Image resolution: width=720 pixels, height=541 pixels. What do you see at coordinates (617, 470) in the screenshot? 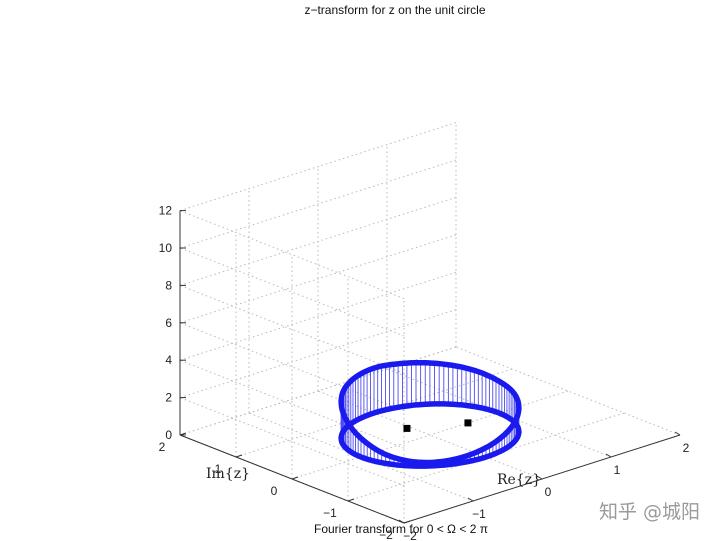
I see `x-tick-label: 1` at bounding box center [617, 470].